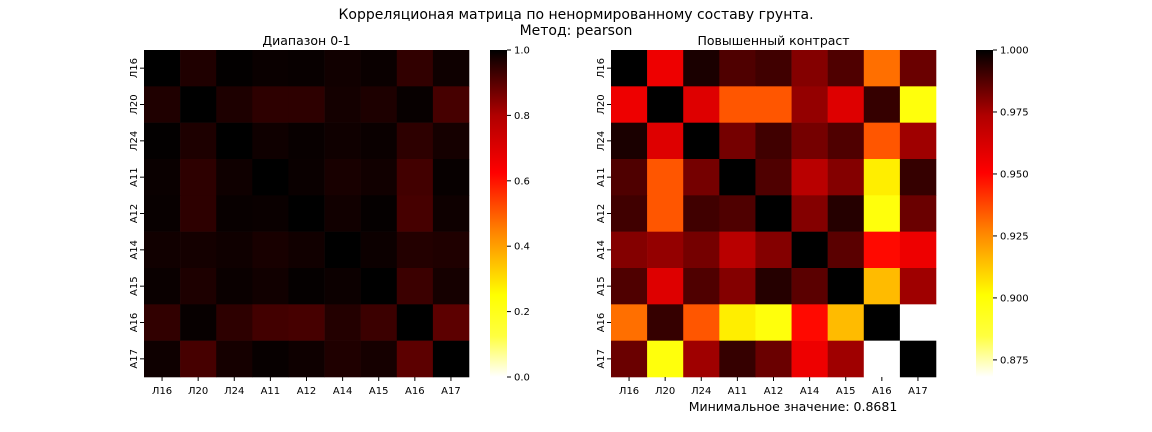 The height and width of the screenshot is (432, 1152). I want to click on colorbar-tick-label: 0.6, so click(522, 181).